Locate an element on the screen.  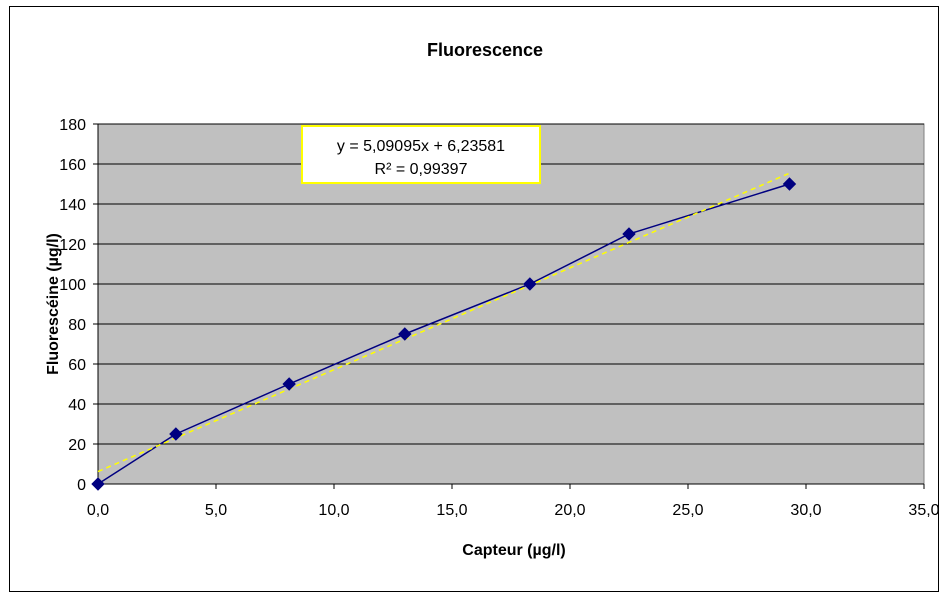
x-axis-title: Capteur (µg/l) is located at coordinates (513, 550).